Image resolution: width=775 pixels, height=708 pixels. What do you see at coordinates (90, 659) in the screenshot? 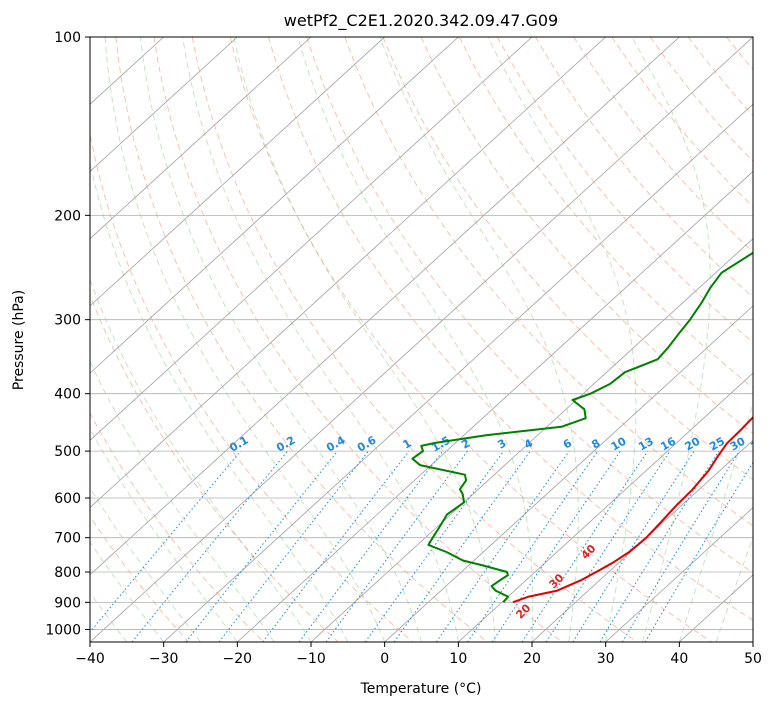
I see `x-tick-label: −40` at bounding box center [90, 659].